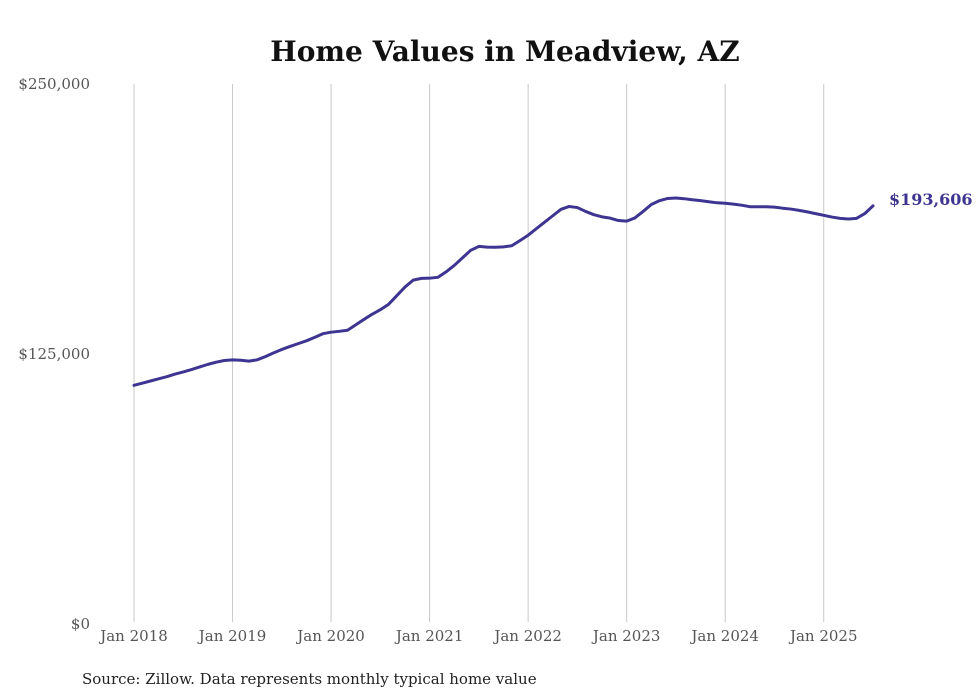  I want to click on y-axis-tick-labels: $0 $125,000 $250,000, so click(54, 354).